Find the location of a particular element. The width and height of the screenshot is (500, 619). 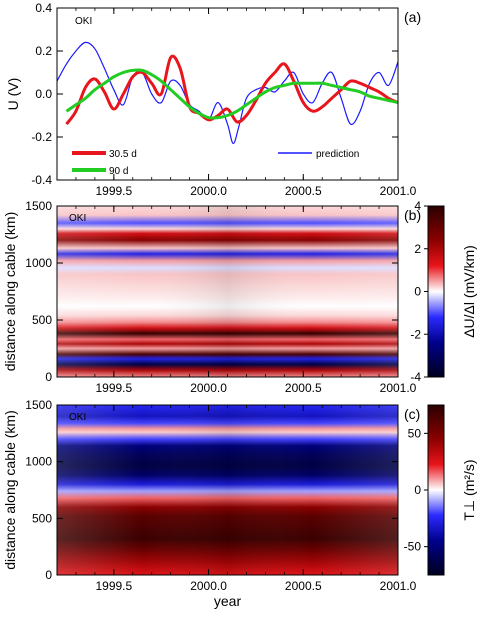

panel-c-colorbar-ticks: 50 0 -50 is located at coordinates (416, 490).